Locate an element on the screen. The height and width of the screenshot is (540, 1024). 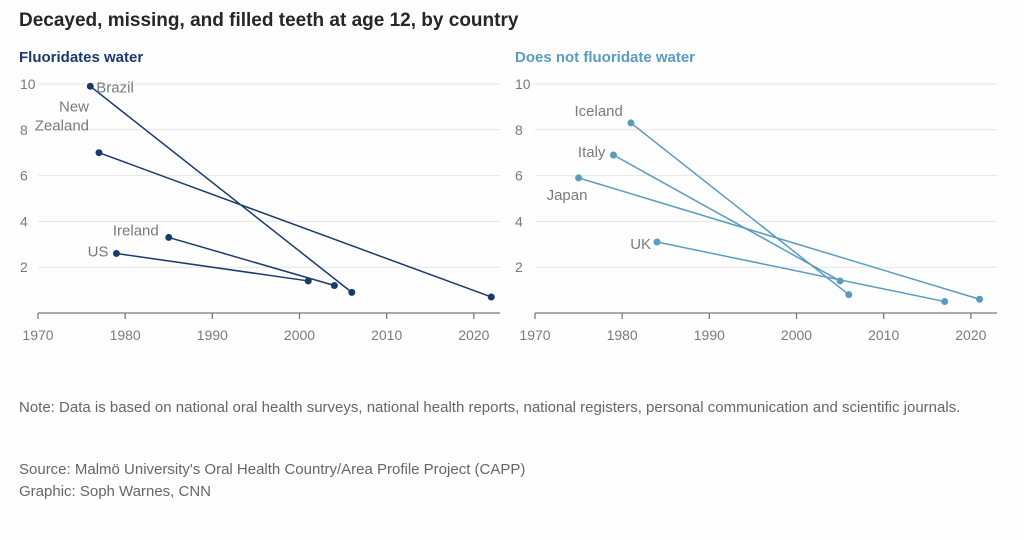
series-label: Japan is located at coordinates (567, 195).